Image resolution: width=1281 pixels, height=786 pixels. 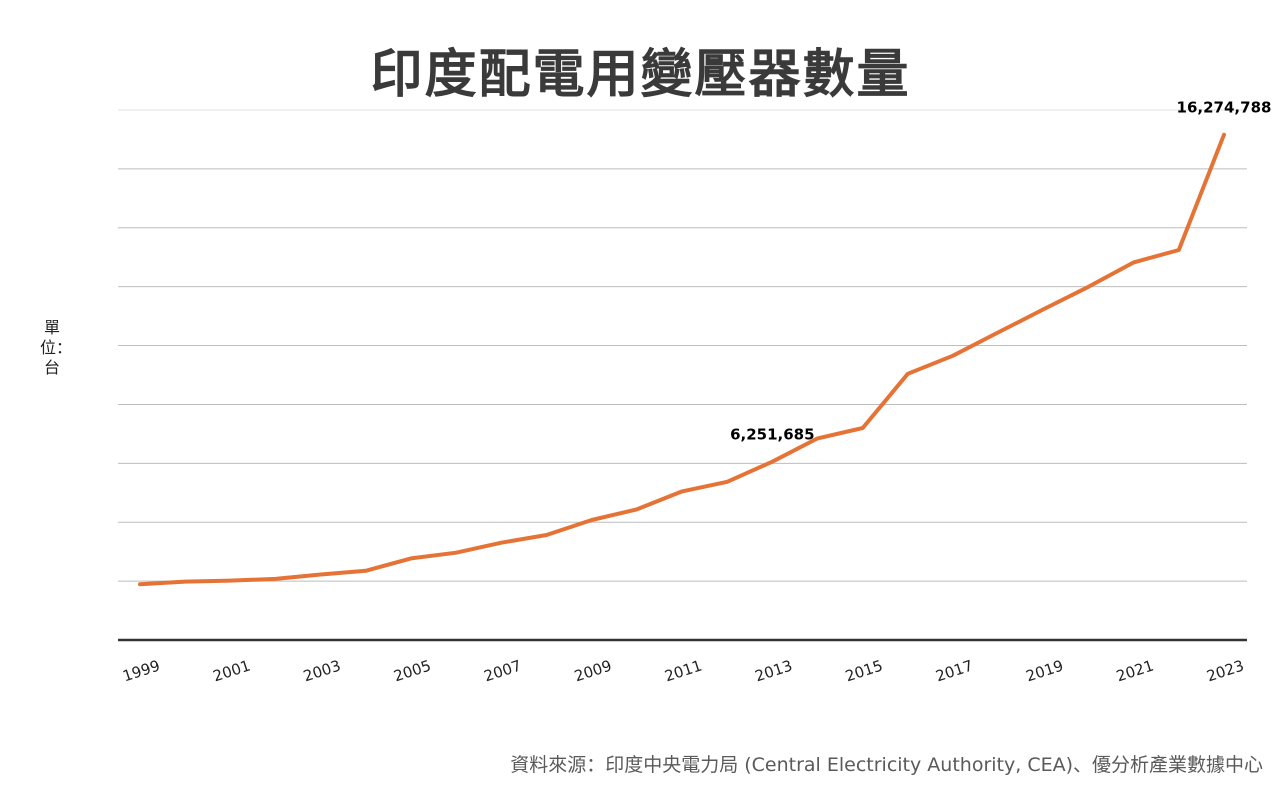 I want to click on data-label: 16,274,788, so click(x=1224, y=108).